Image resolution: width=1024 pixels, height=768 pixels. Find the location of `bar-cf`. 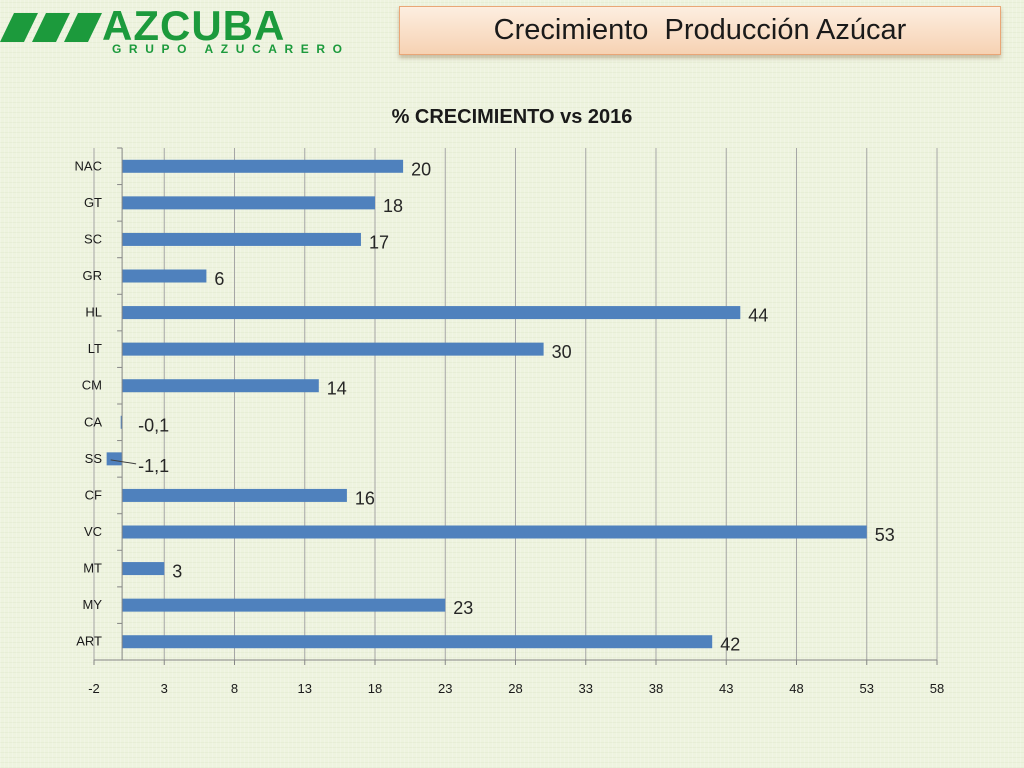

bar-cf is located at coordinates (234, 495).